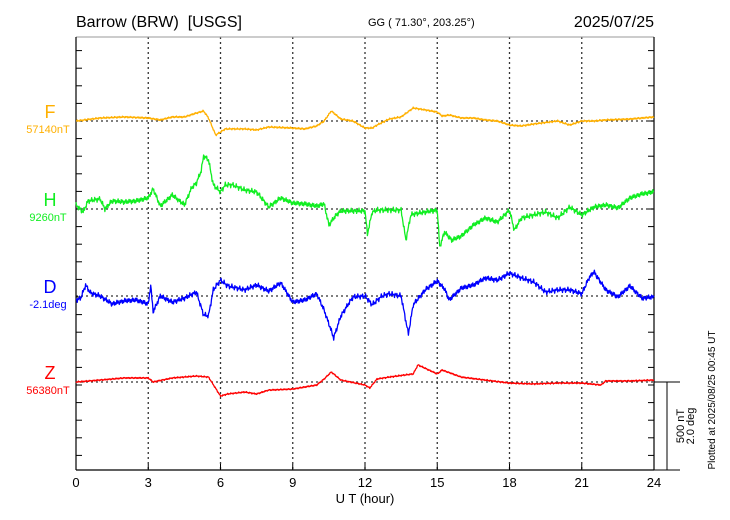 This screenshot has width=730, height=520. I want to click on trace-f, so click(365, 121).